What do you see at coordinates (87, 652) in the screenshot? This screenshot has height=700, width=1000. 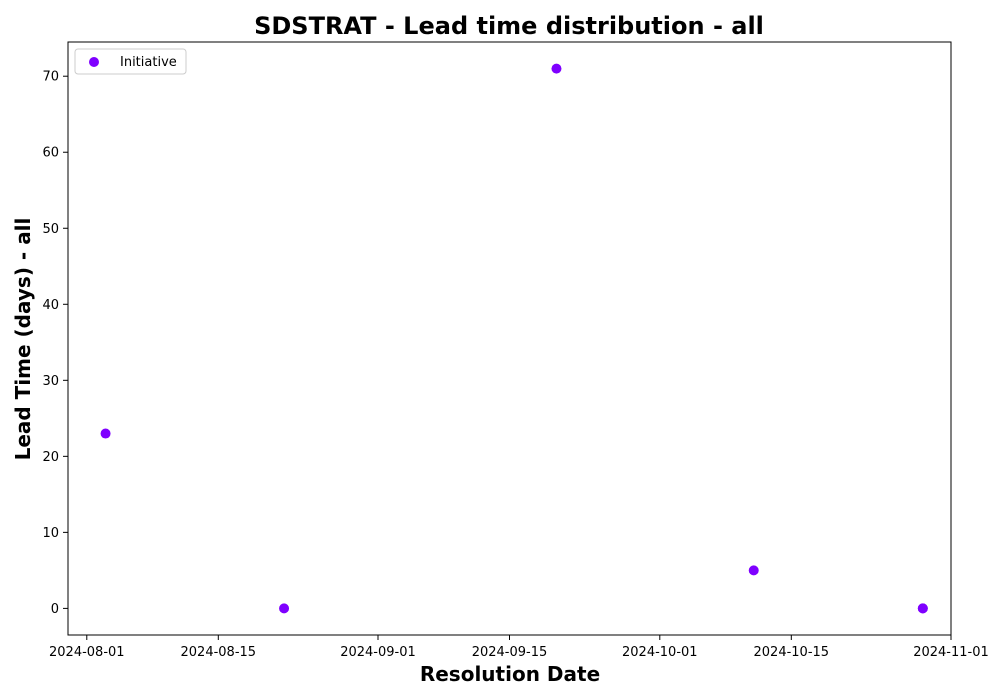 I see `x-tick-label: 2024-08-01` at bounding box center [87, 652].